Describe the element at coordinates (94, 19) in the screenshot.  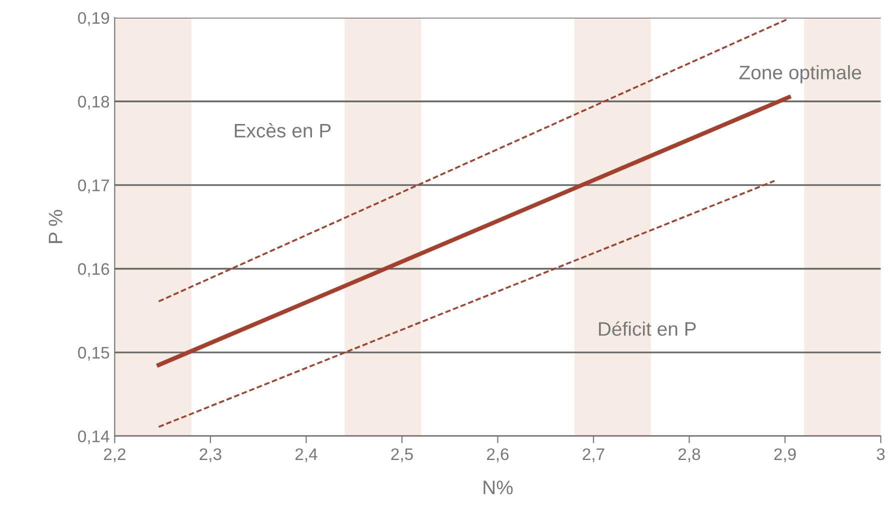
I see `y-tick-label: 0,19` at that location.